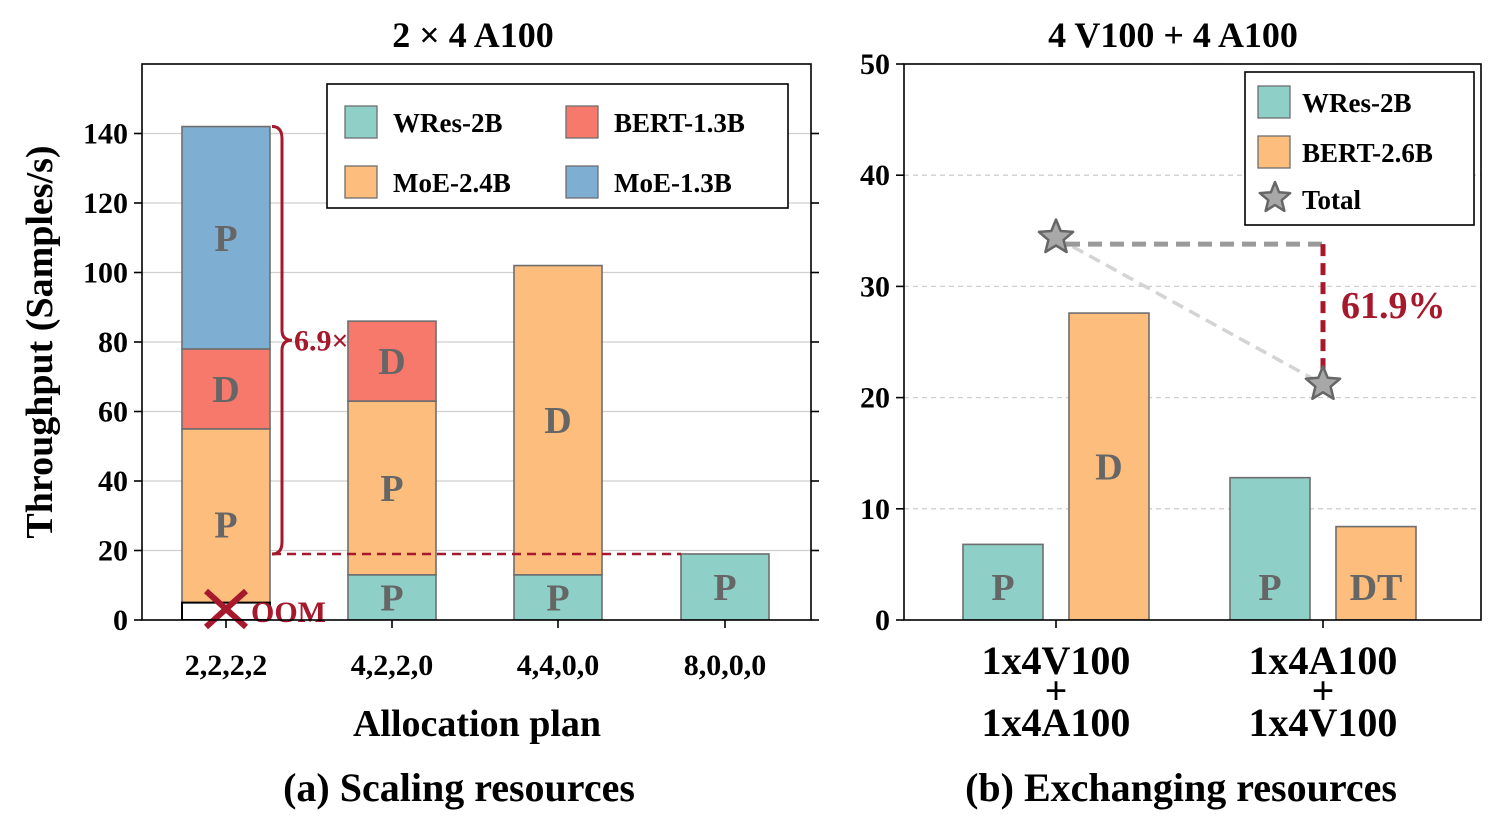 The image size is (1495, 821). Describe the element at coordinates (113, 342) in the screenshot. I see `y-tick-label-80: 80` at that location.